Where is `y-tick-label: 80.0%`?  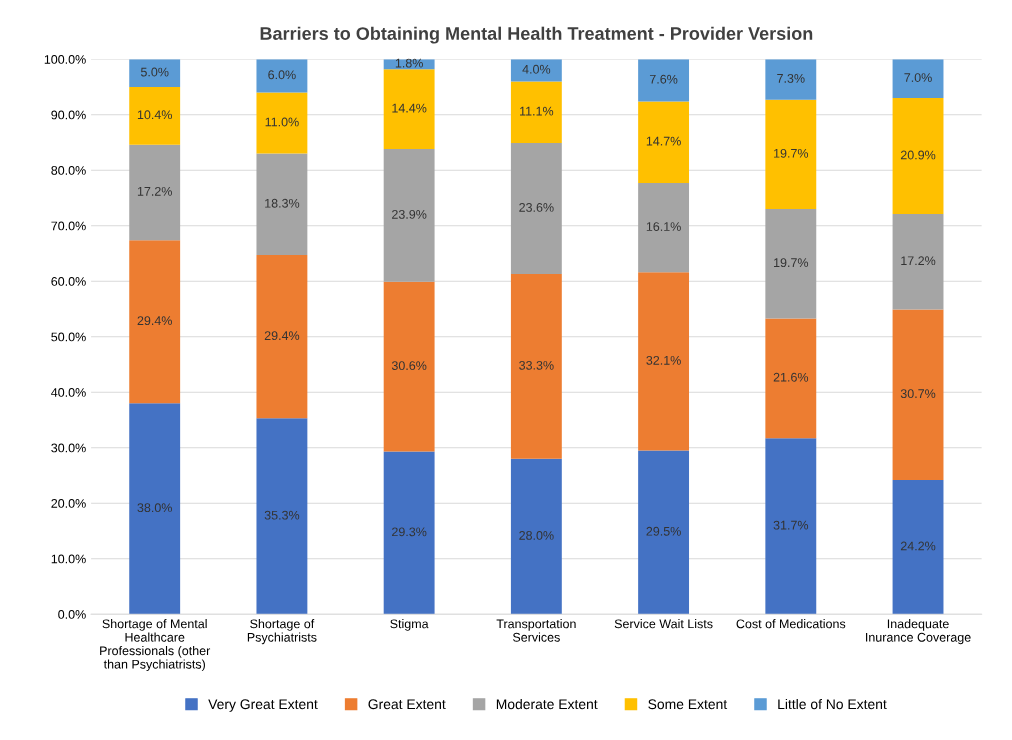
y-tick-label: 80.0% is located at coordinates (68, 170).